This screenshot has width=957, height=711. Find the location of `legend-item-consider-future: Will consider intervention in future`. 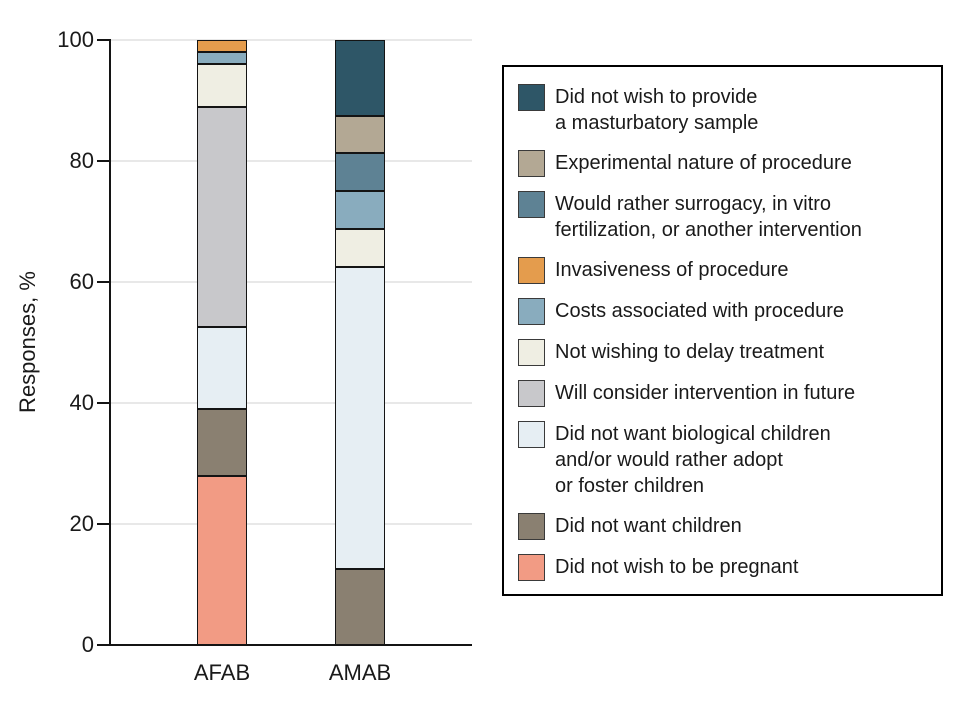

legend-item-consider-future: Will consider intervention in future is located at coordinates (723, 393).